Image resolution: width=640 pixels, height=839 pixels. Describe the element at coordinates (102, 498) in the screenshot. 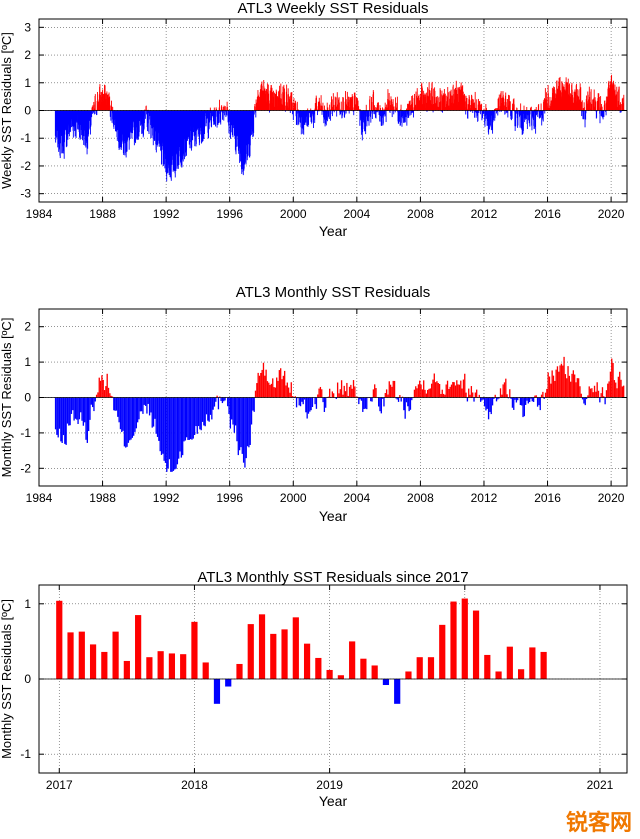

I see `x-tick-label: 1988` at that location.